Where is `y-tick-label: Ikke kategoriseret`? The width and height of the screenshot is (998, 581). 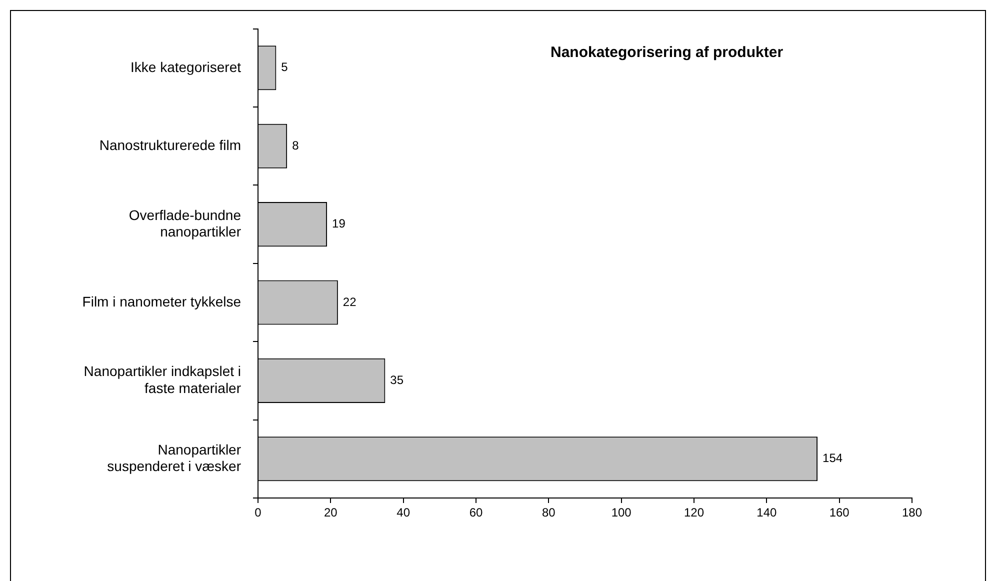
y-tick-label: Ikke kategoriseret is located at coordinates (186, 66).